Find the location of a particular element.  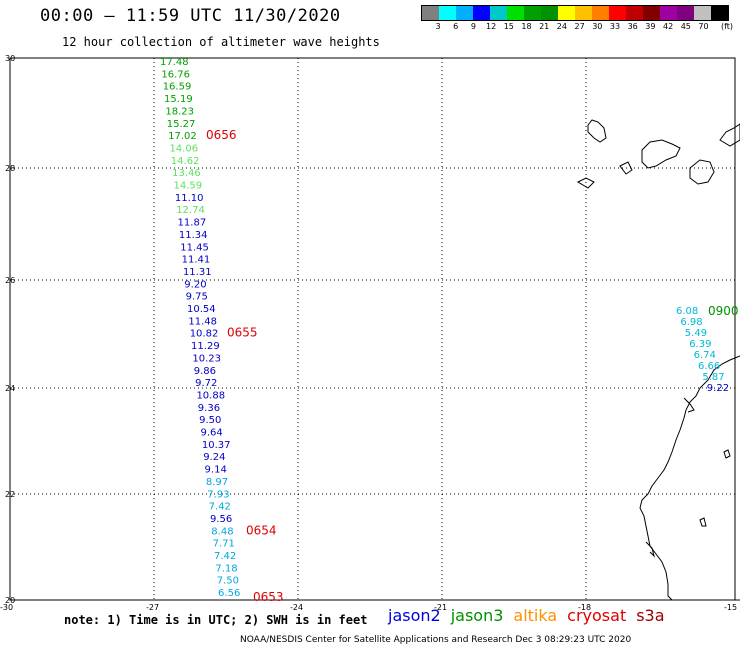

wave-height-label: 9.14 is located at coordinates (216, 470).